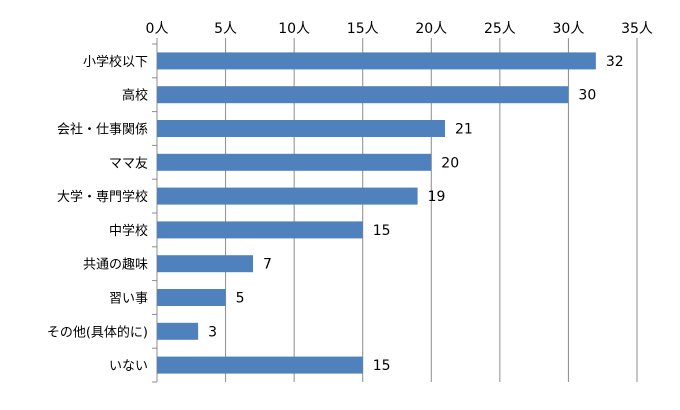 Image resolution: width=680 pixels, height=410 pixels. What do you see at coordinates (225, 29) in the screenshot?
I see `x-tick-label: 5人` at bounding box center [225, 29].